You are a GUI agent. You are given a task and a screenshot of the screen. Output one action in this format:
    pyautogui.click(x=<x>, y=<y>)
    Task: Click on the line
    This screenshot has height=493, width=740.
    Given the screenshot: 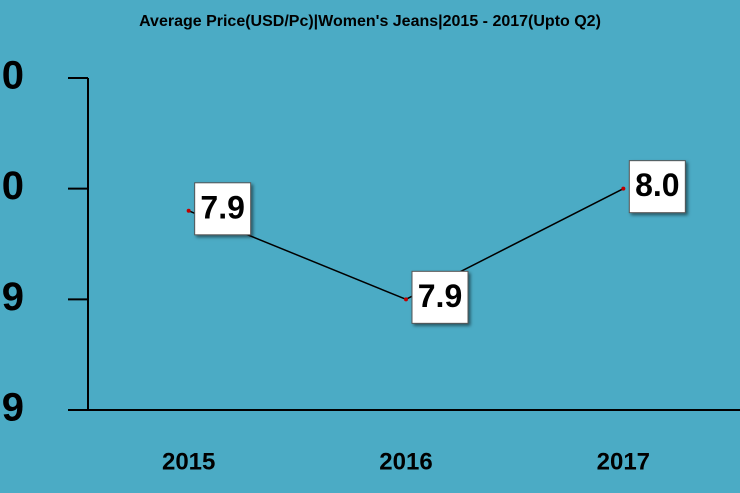 What is the action you would take?
    pyautogui.click(x=406, y=244)
    